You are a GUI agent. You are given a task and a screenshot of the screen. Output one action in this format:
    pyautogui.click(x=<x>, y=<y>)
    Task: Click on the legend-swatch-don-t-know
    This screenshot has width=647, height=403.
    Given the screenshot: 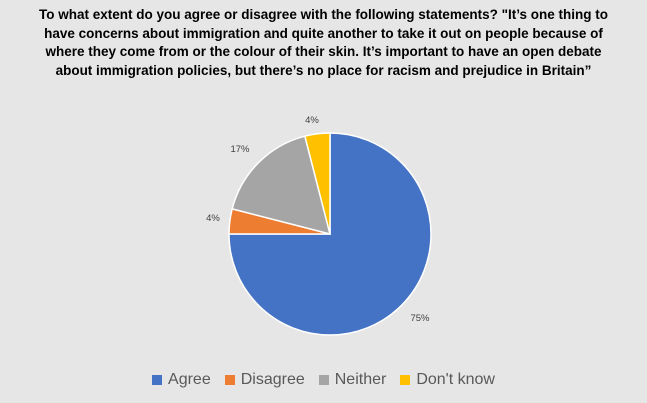 What is the action you would take?
    pyautogui.click(x=405, y=380)
    